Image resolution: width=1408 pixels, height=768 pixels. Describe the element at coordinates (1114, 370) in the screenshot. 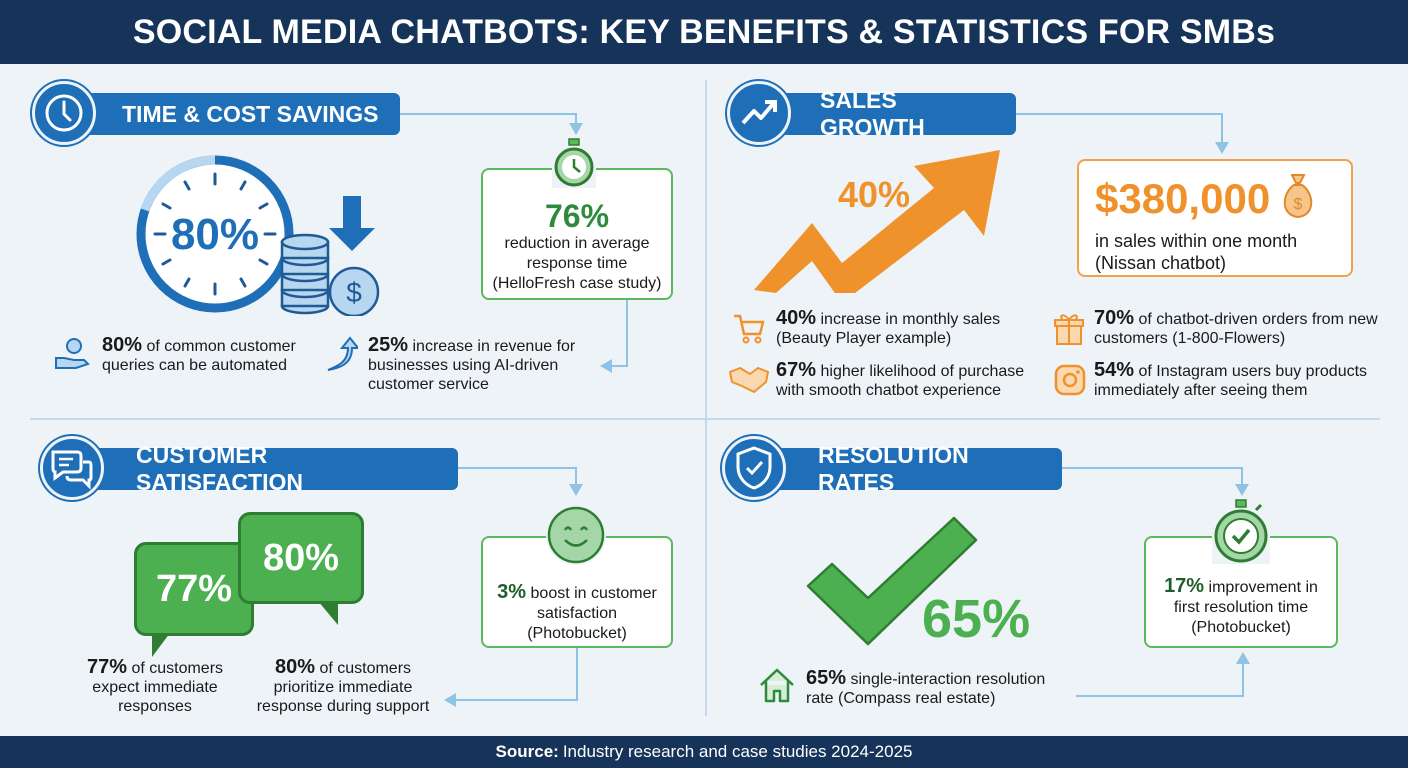

I see `stat-value: 54%` at that location.